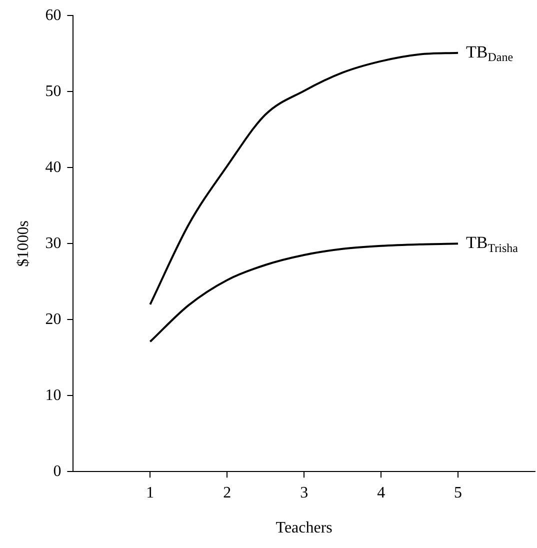  What do you see at coordinates (53, 91) in the screenshot?
I see `y-tick-label: 50` at bounding box center [53, 91].